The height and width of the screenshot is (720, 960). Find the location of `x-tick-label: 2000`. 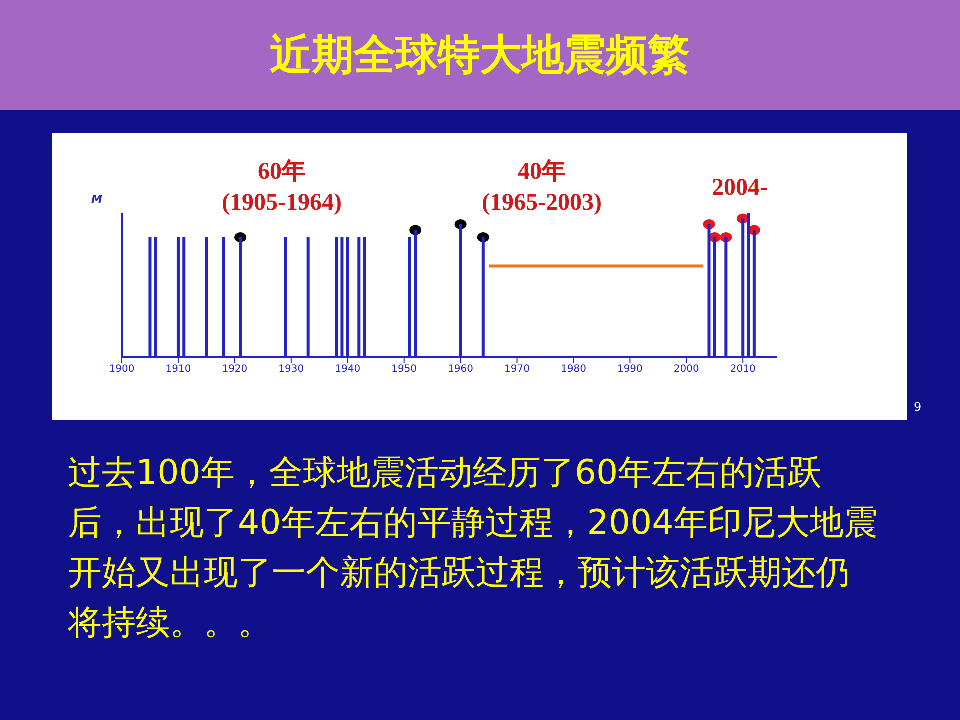

x-tick-label: 2000 is located at coordinates (687, 370).